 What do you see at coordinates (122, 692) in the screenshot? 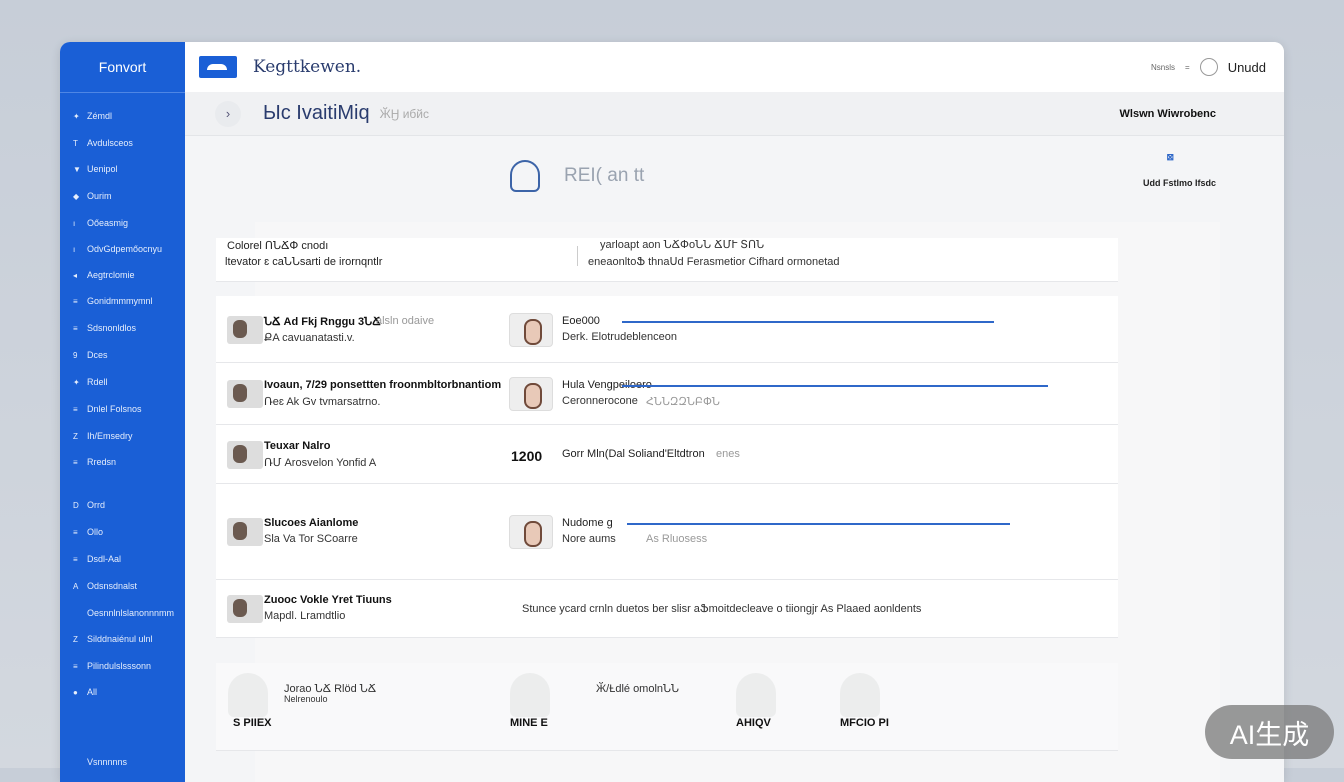
I see `sidebar-item: ● All` at bounding box center [122, 692].